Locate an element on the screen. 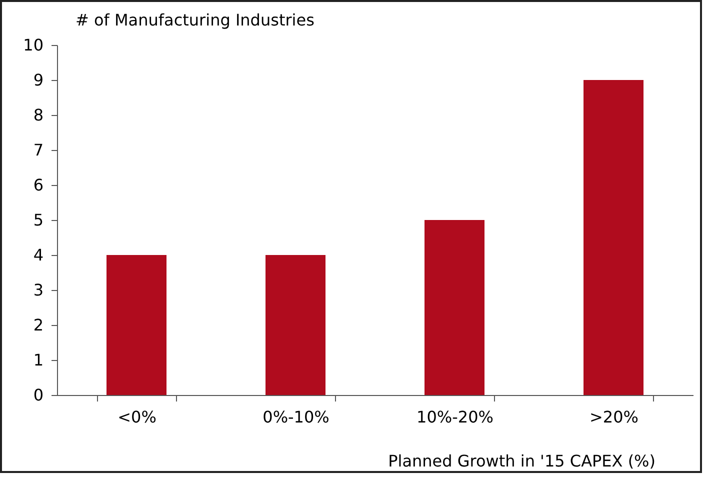 Image resolution: width=706 pixels, height=477 pixels. y-tick-label: 8 is located at coordinates (38, 115).